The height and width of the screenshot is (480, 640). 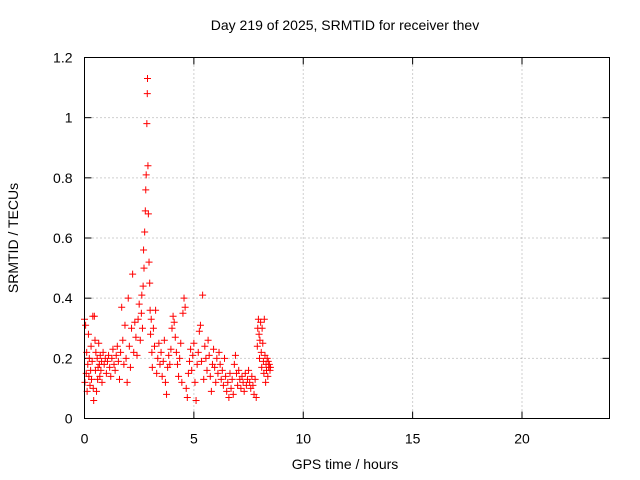 What do you see at coordinates (69, 118) in the screenshot?
I see `y-tick-label: 1` at bounding box center [69, 118].